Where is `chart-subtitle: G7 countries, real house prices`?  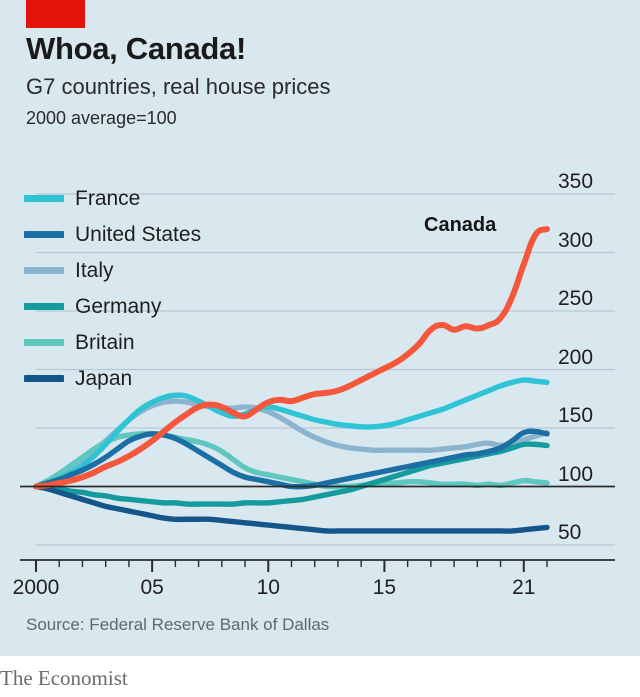
chart-subtitle: G7 countries, real house prices is located at coordinates (178, 86).